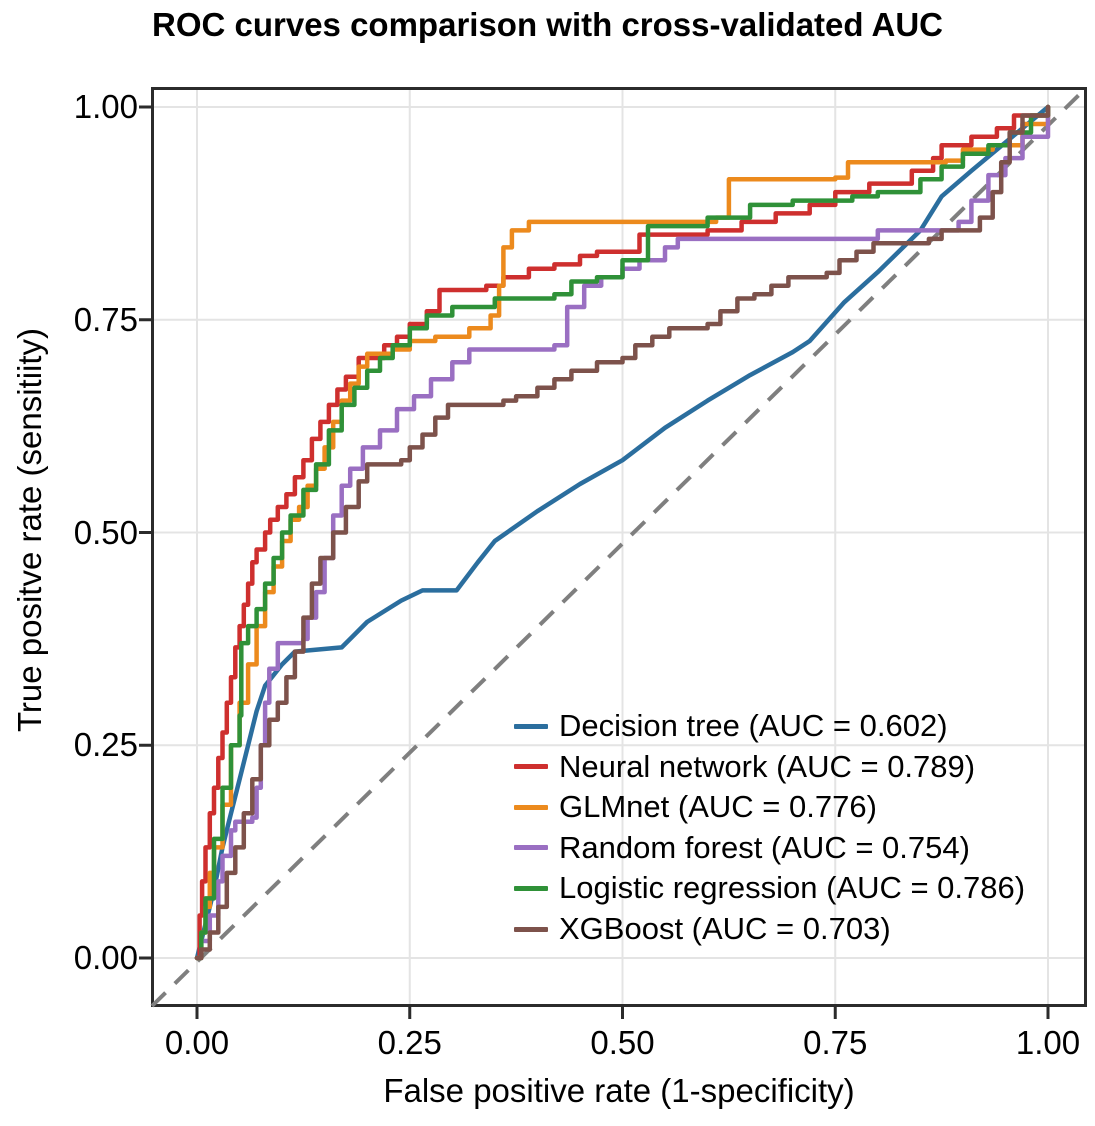  What do you see at coordinates (105, 319) in the screenshot?
I see `y-tick-label: 0.75` at bounding box center [105, 319].